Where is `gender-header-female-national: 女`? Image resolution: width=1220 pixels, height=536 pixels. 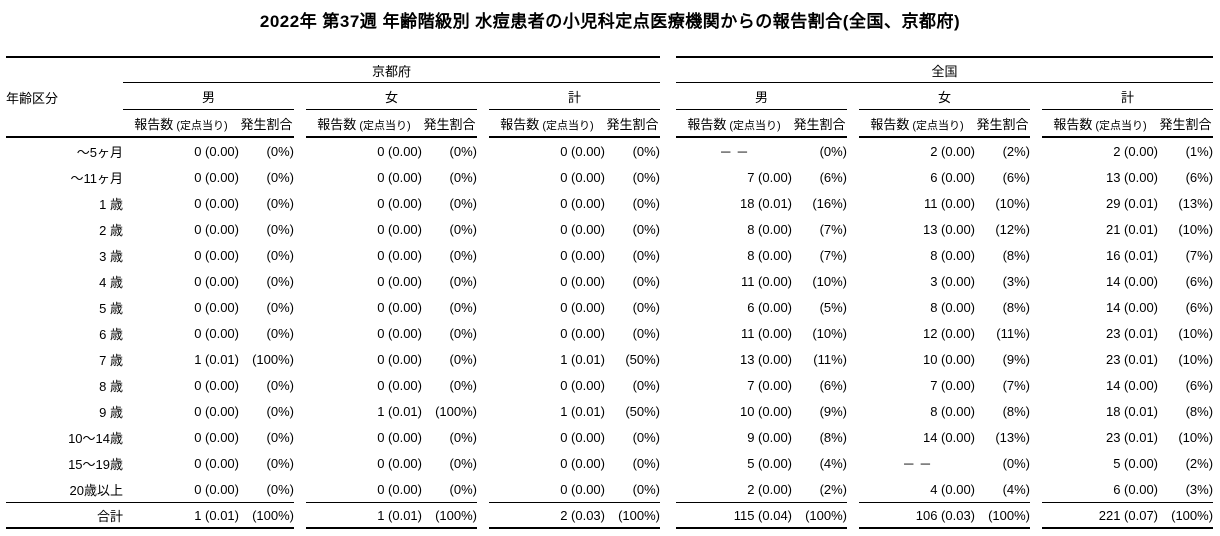
gender-header-female-national: 女 is located at coordinates (945, 96).